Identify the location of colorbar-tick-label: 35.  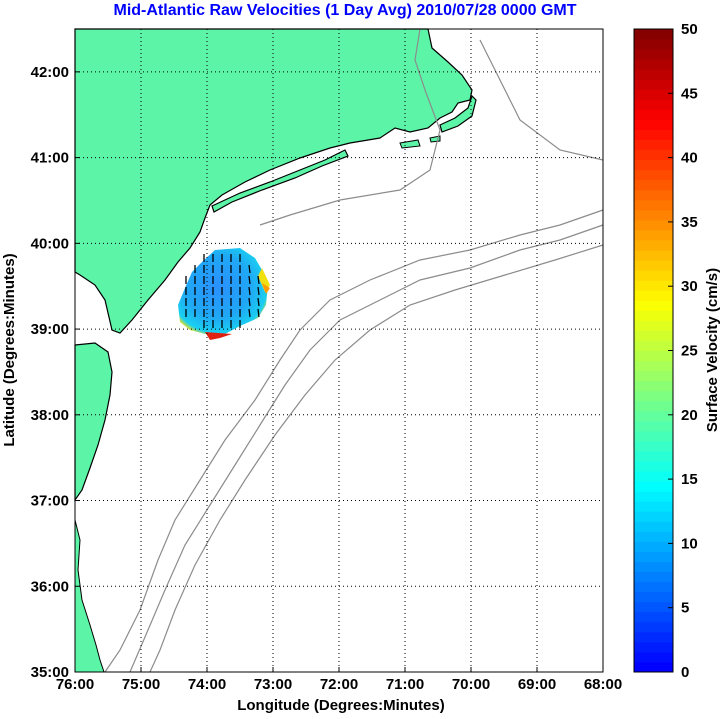
(689, 222).